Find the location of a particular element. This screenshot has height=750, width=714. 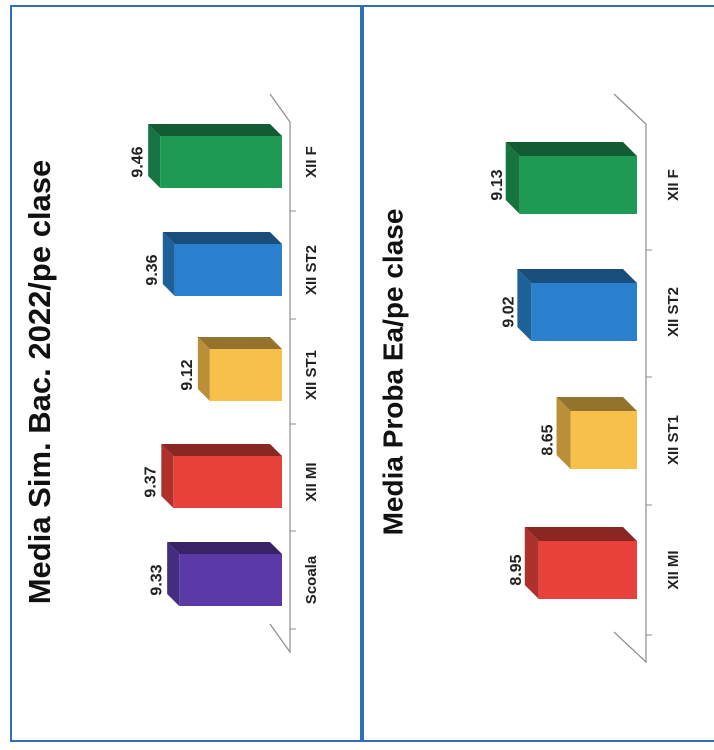

value-label: 9.02 is located at coordinates (509, 311).